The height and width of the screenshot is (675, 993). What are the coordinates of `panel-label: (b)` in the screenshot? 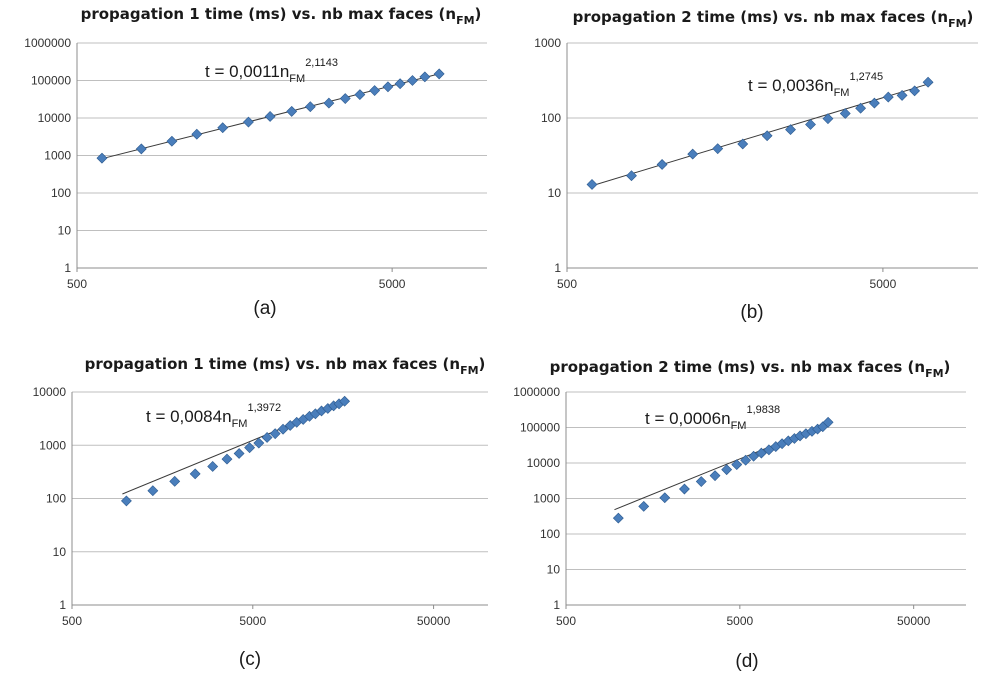 It's located at (751, 312).